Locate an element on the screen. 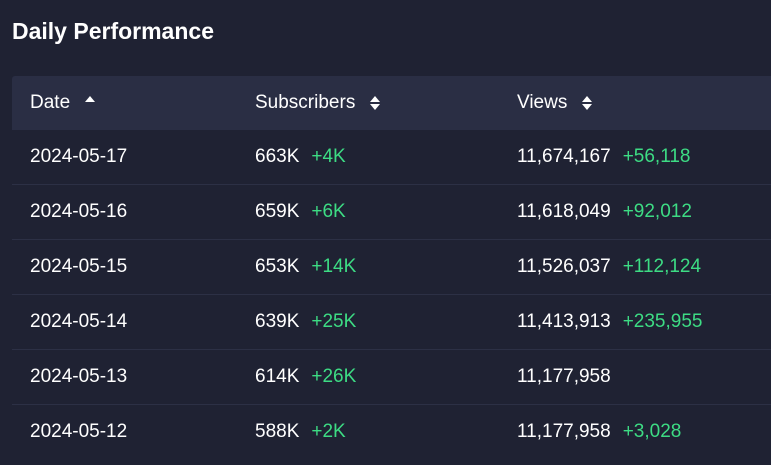 The width and height of the screenshot is (771, 465). views-value: 11,526,037 is located at coordinates (564, 266).